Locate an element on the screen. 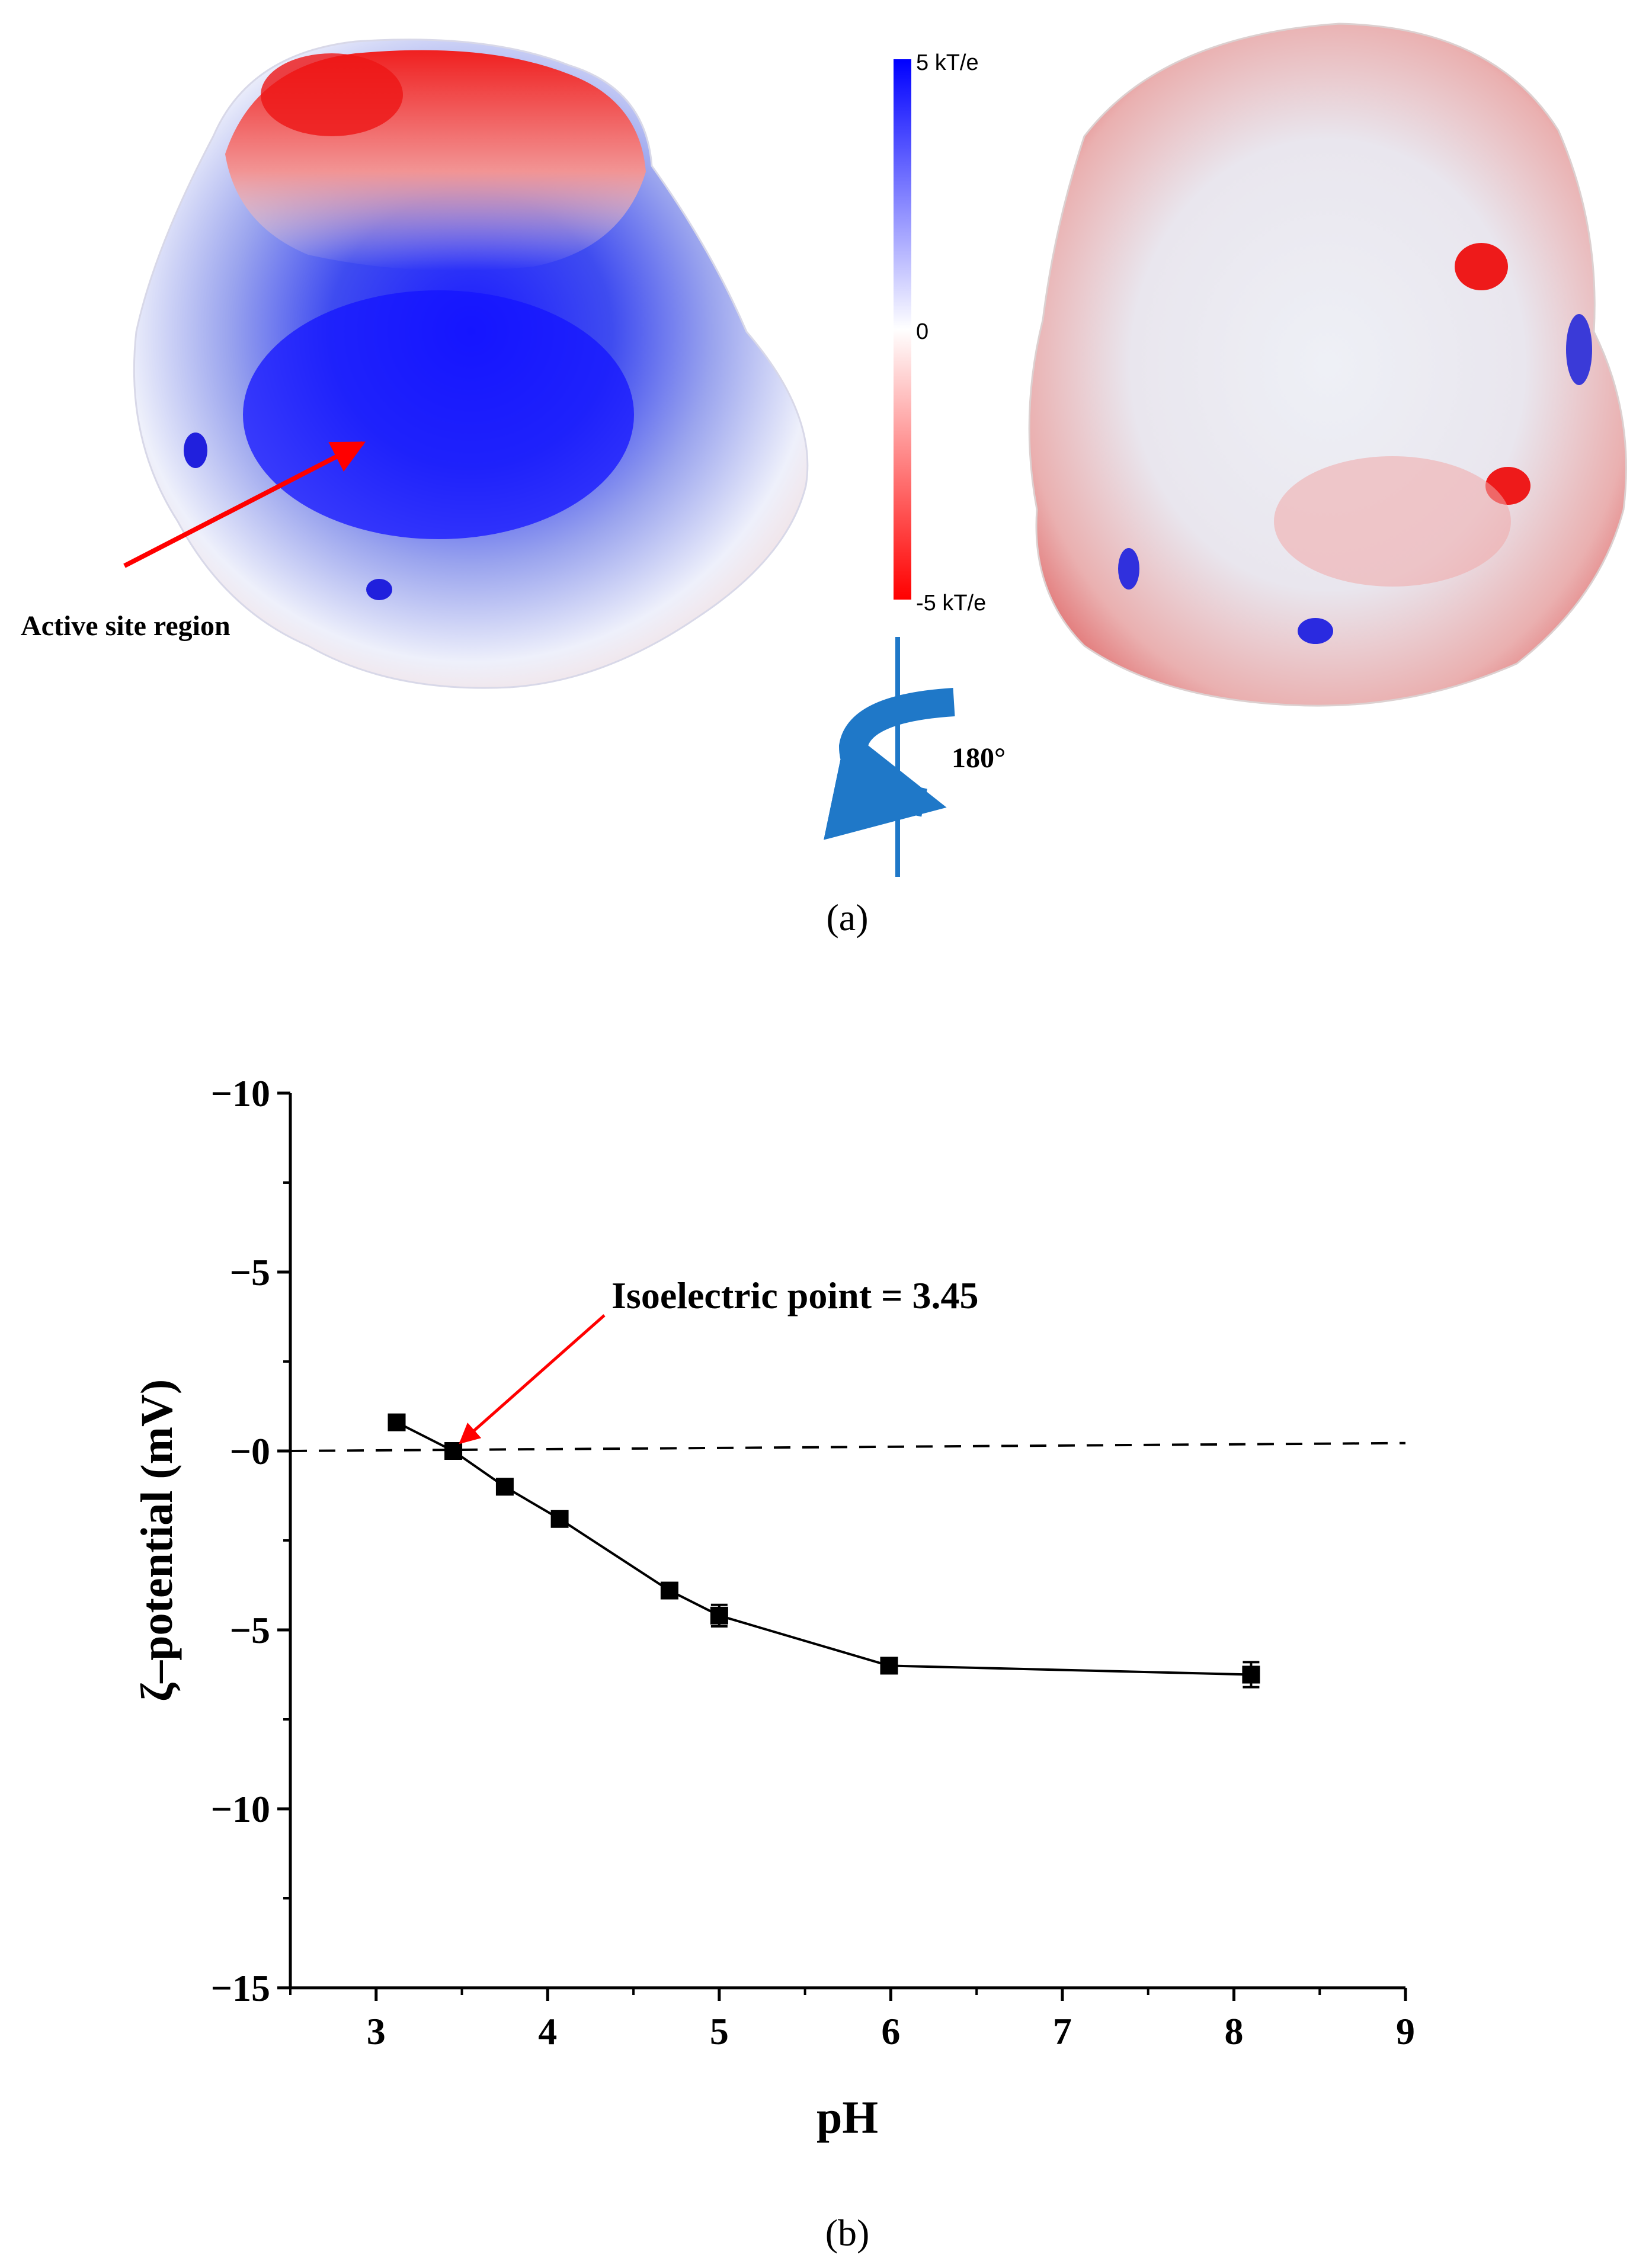  x-tick-label: 9 is located at coordinates (1405, 2031).